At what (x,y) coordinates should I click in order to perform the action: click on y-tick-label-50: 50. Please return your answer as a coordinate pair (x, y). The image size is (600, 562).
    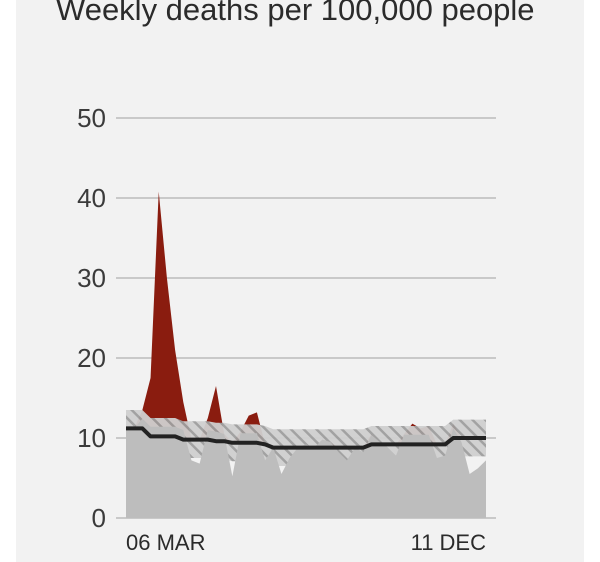
    Looking at the image, I should click on (91, 118).